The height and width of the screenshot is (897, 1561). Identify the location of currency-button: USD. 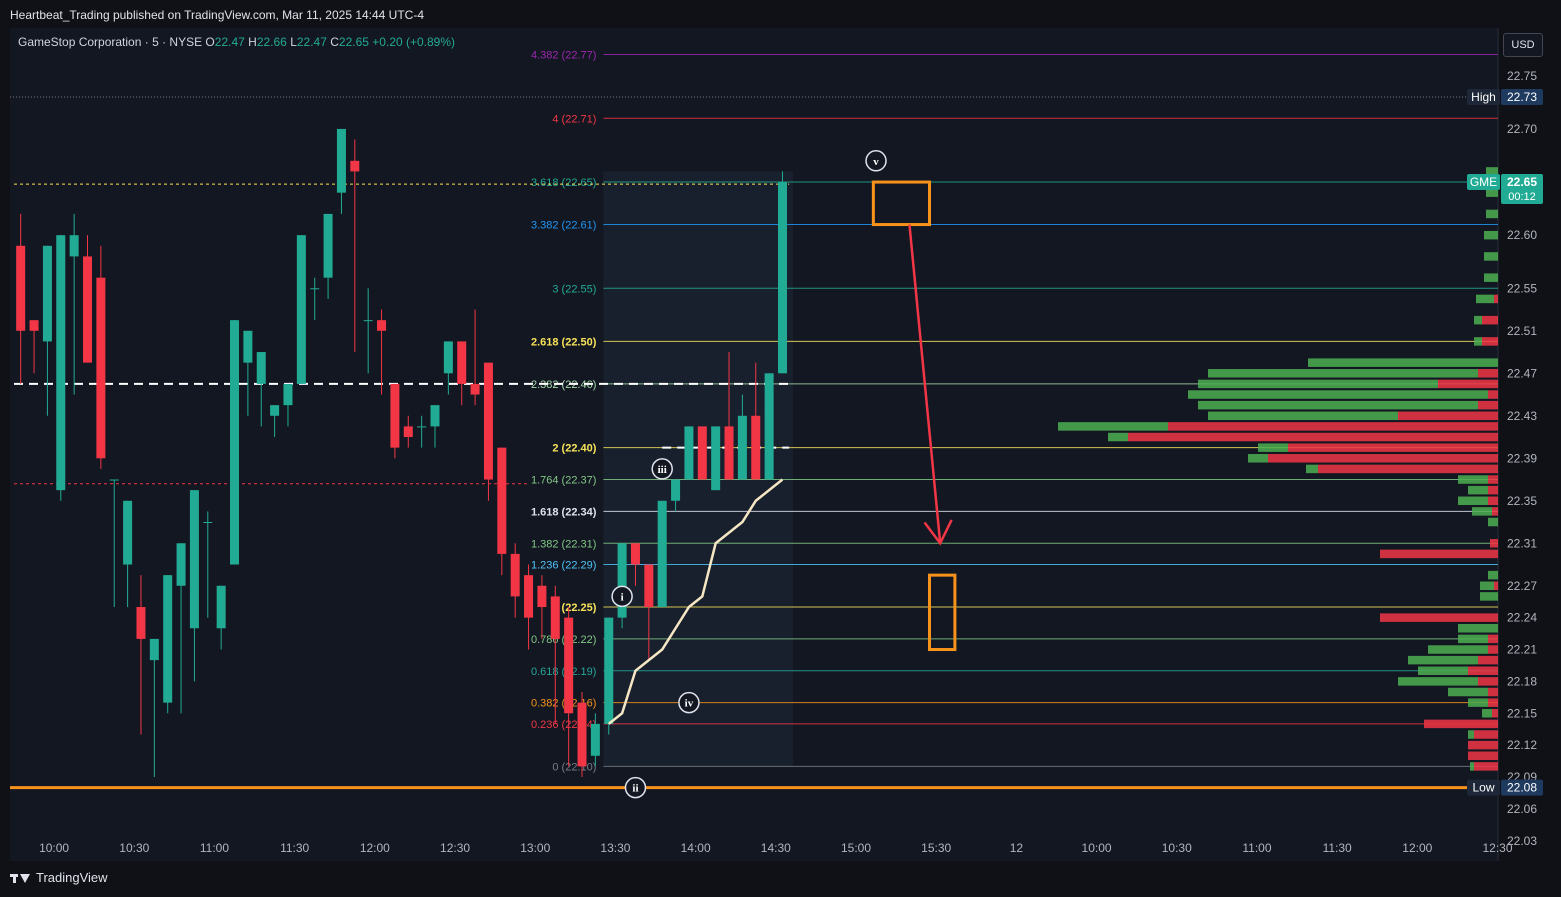
(1523, 45).